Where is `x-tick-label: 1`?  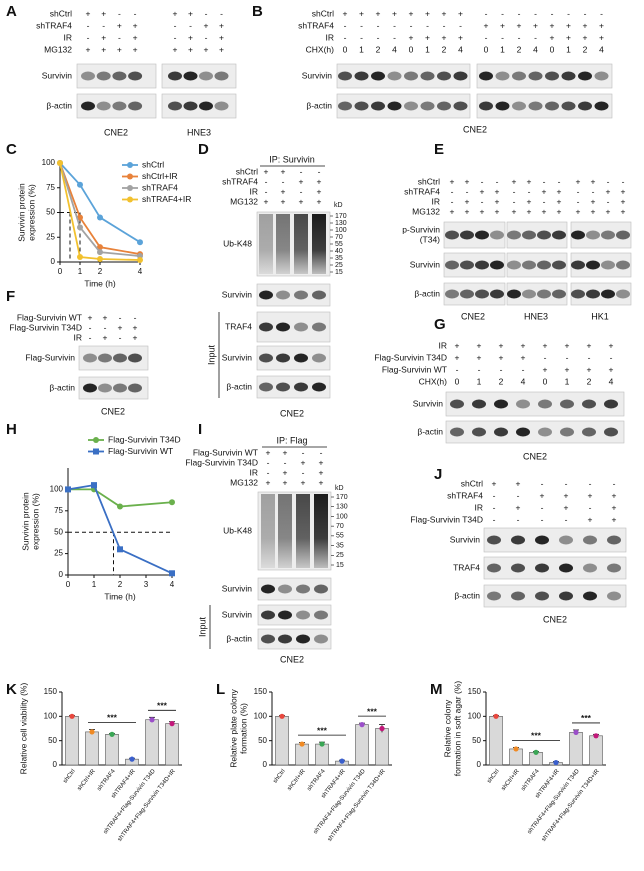 x-tick-label: 1 is located at coordinates (94, 584).